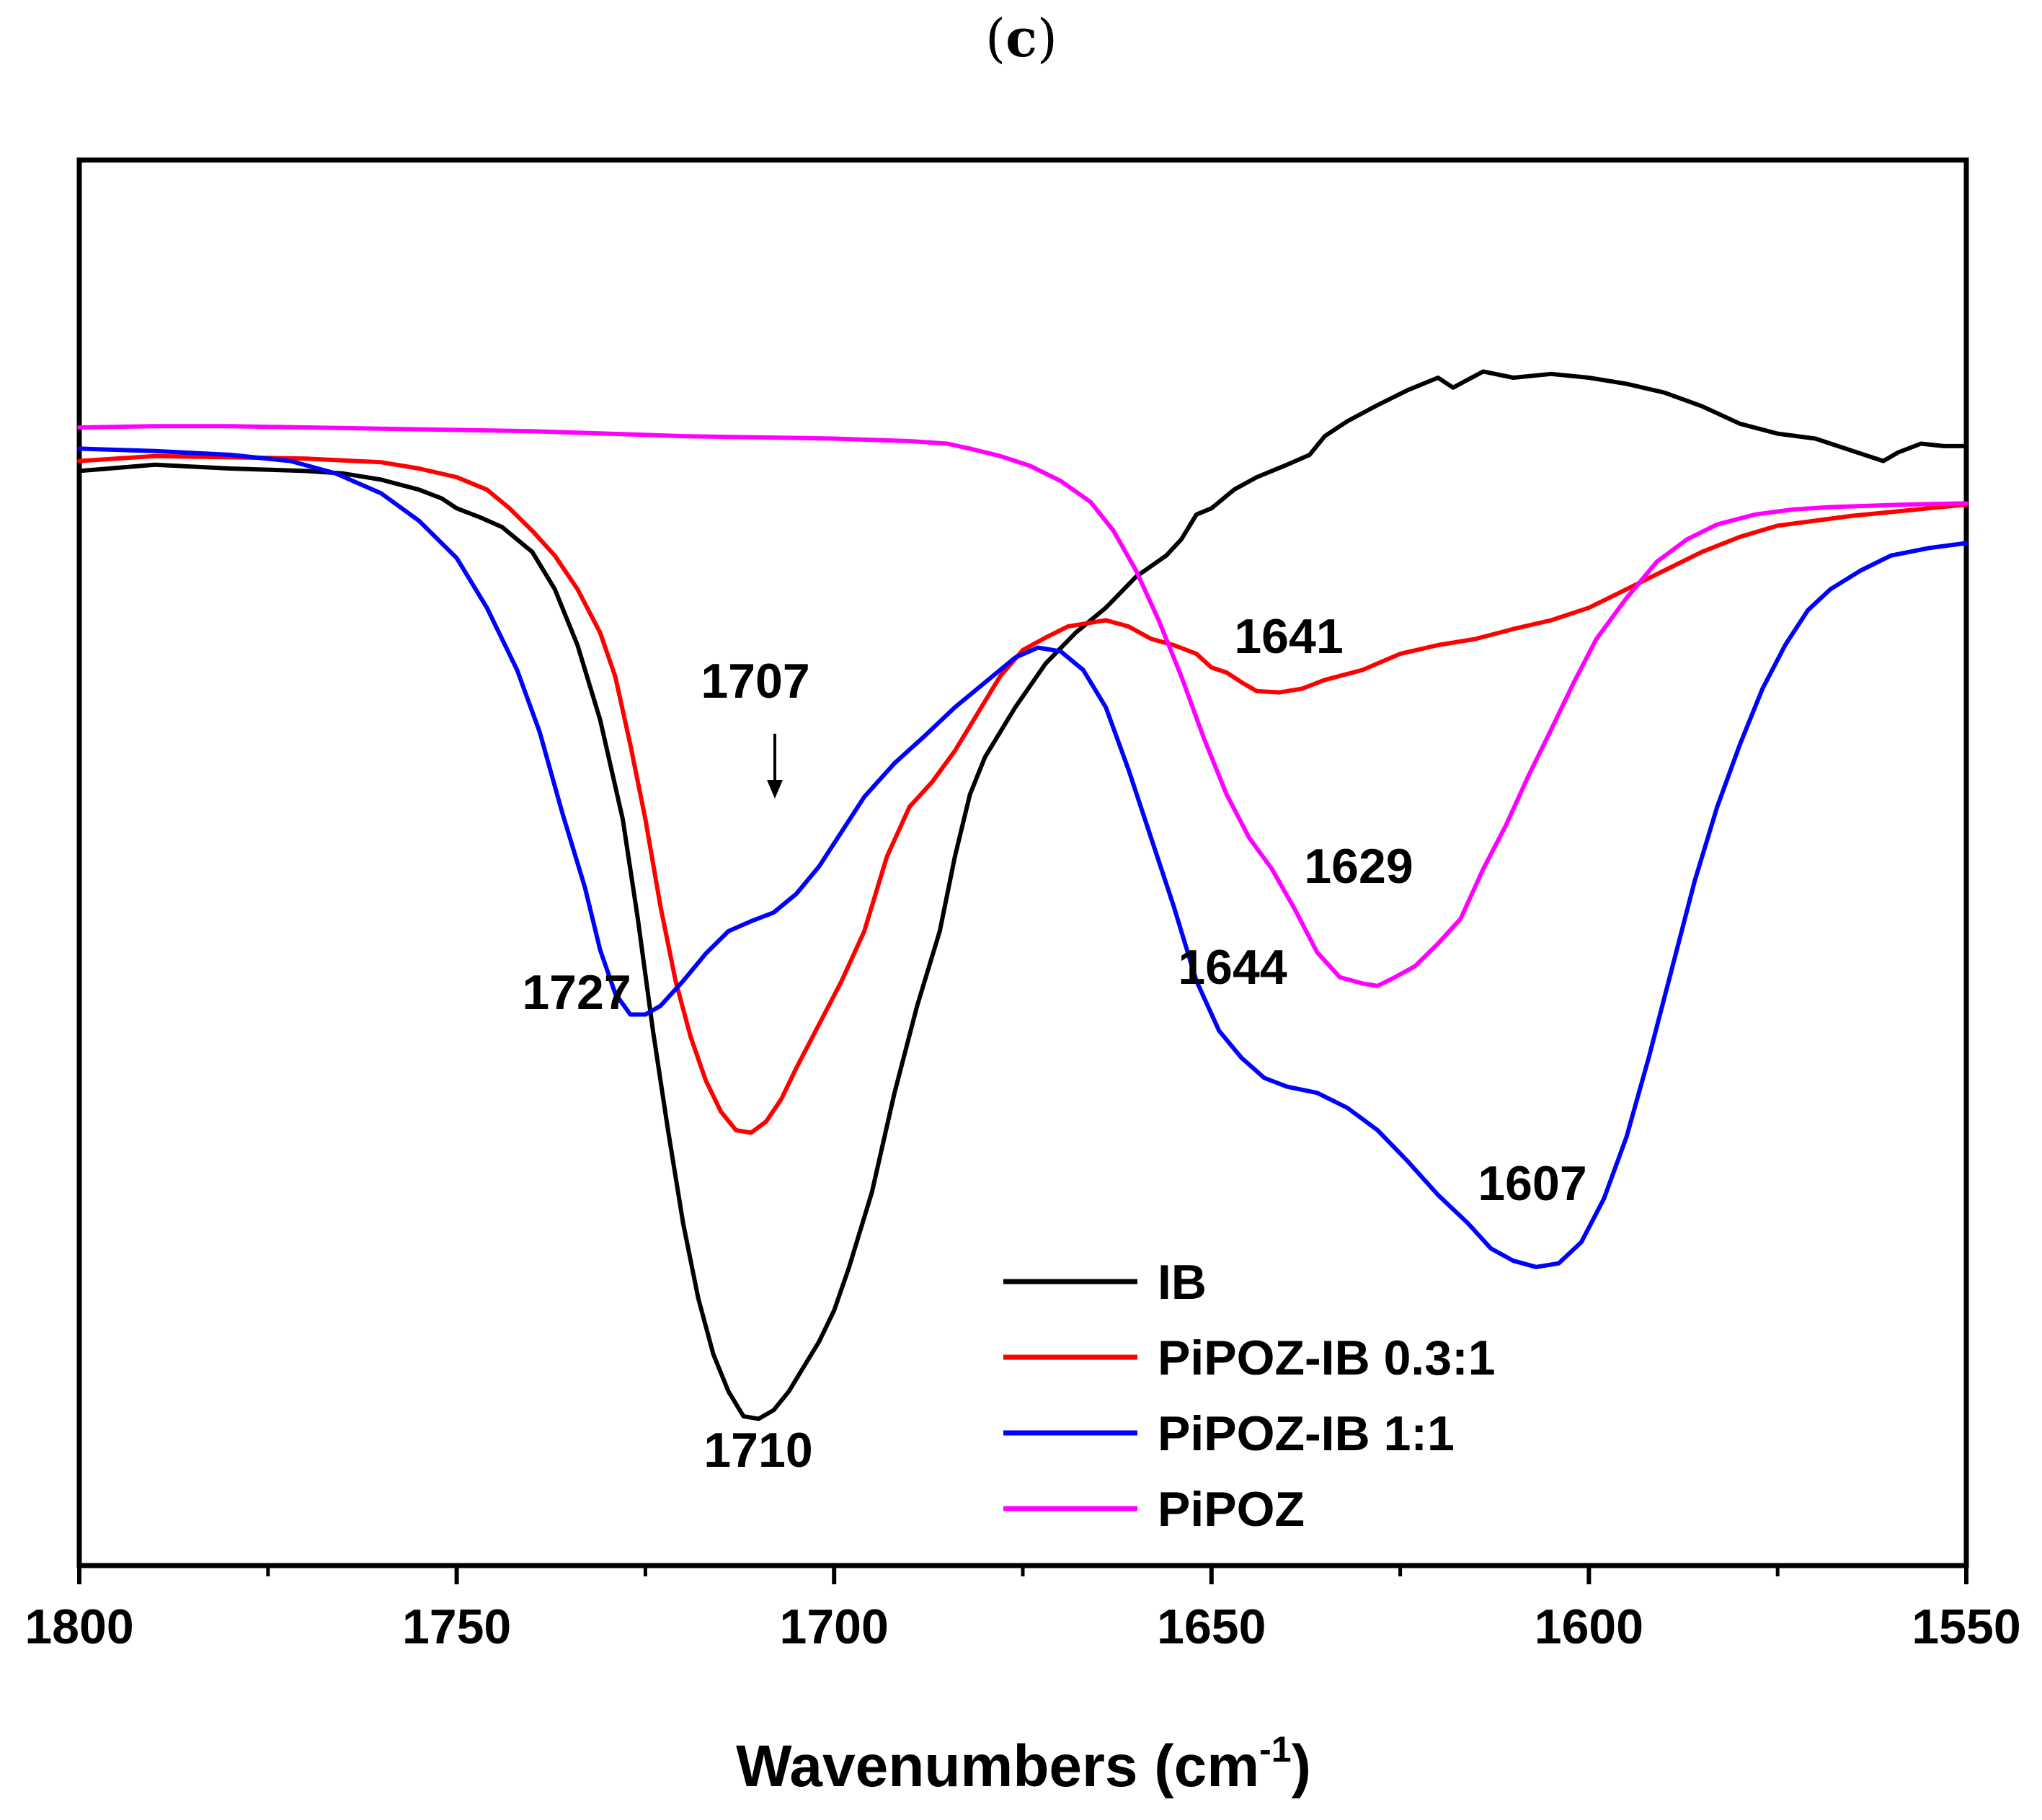 The image size is (2042, 1820). I want to click on x-tick-label-1750: 1750, so click(457, 1626).